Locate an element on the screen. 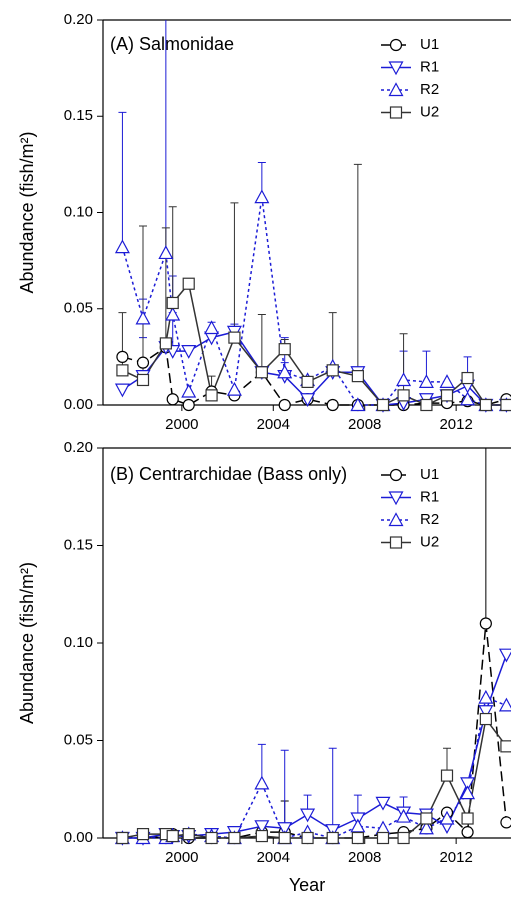 This screenshot has height=899, width=511. y-tick-label: 0.20 is located at coordinates (78, 447).